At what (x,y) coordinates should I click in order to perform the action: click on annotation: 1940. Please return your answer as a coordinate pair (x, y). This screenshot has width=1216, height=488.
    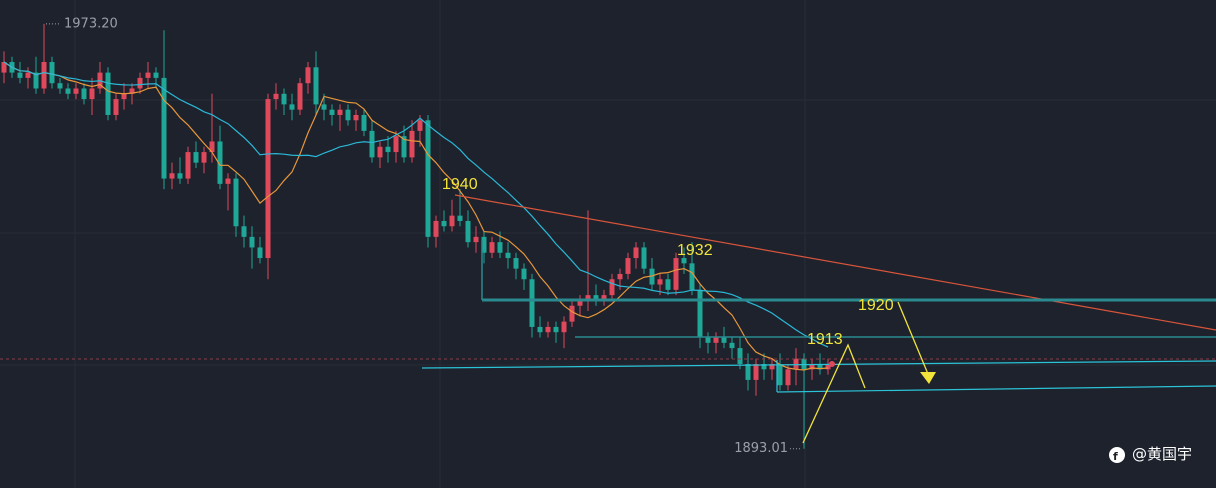
    Looking at the image, I should click on (460, 184).